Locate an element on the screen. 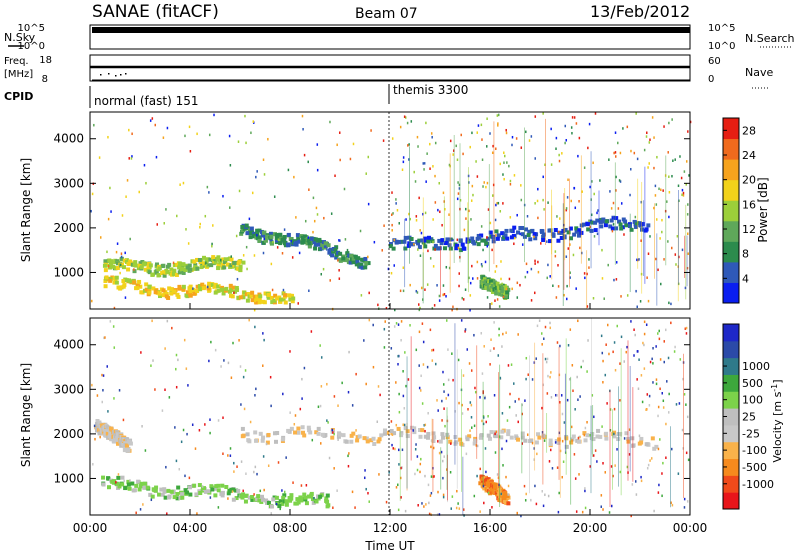 The image size is (800, 554). colorbar-segment is located at coordinates (731, 383).